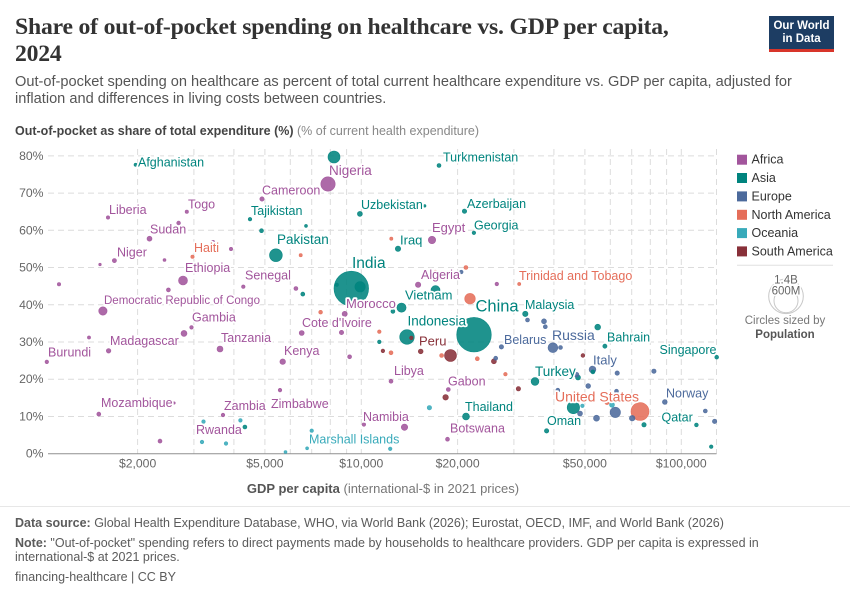 This screenshot has height=600, width=850. What do you see at coordinates (496, 226) in the screenshot?
I see `svg-text: Georgia` at bounding box center [496, 226].